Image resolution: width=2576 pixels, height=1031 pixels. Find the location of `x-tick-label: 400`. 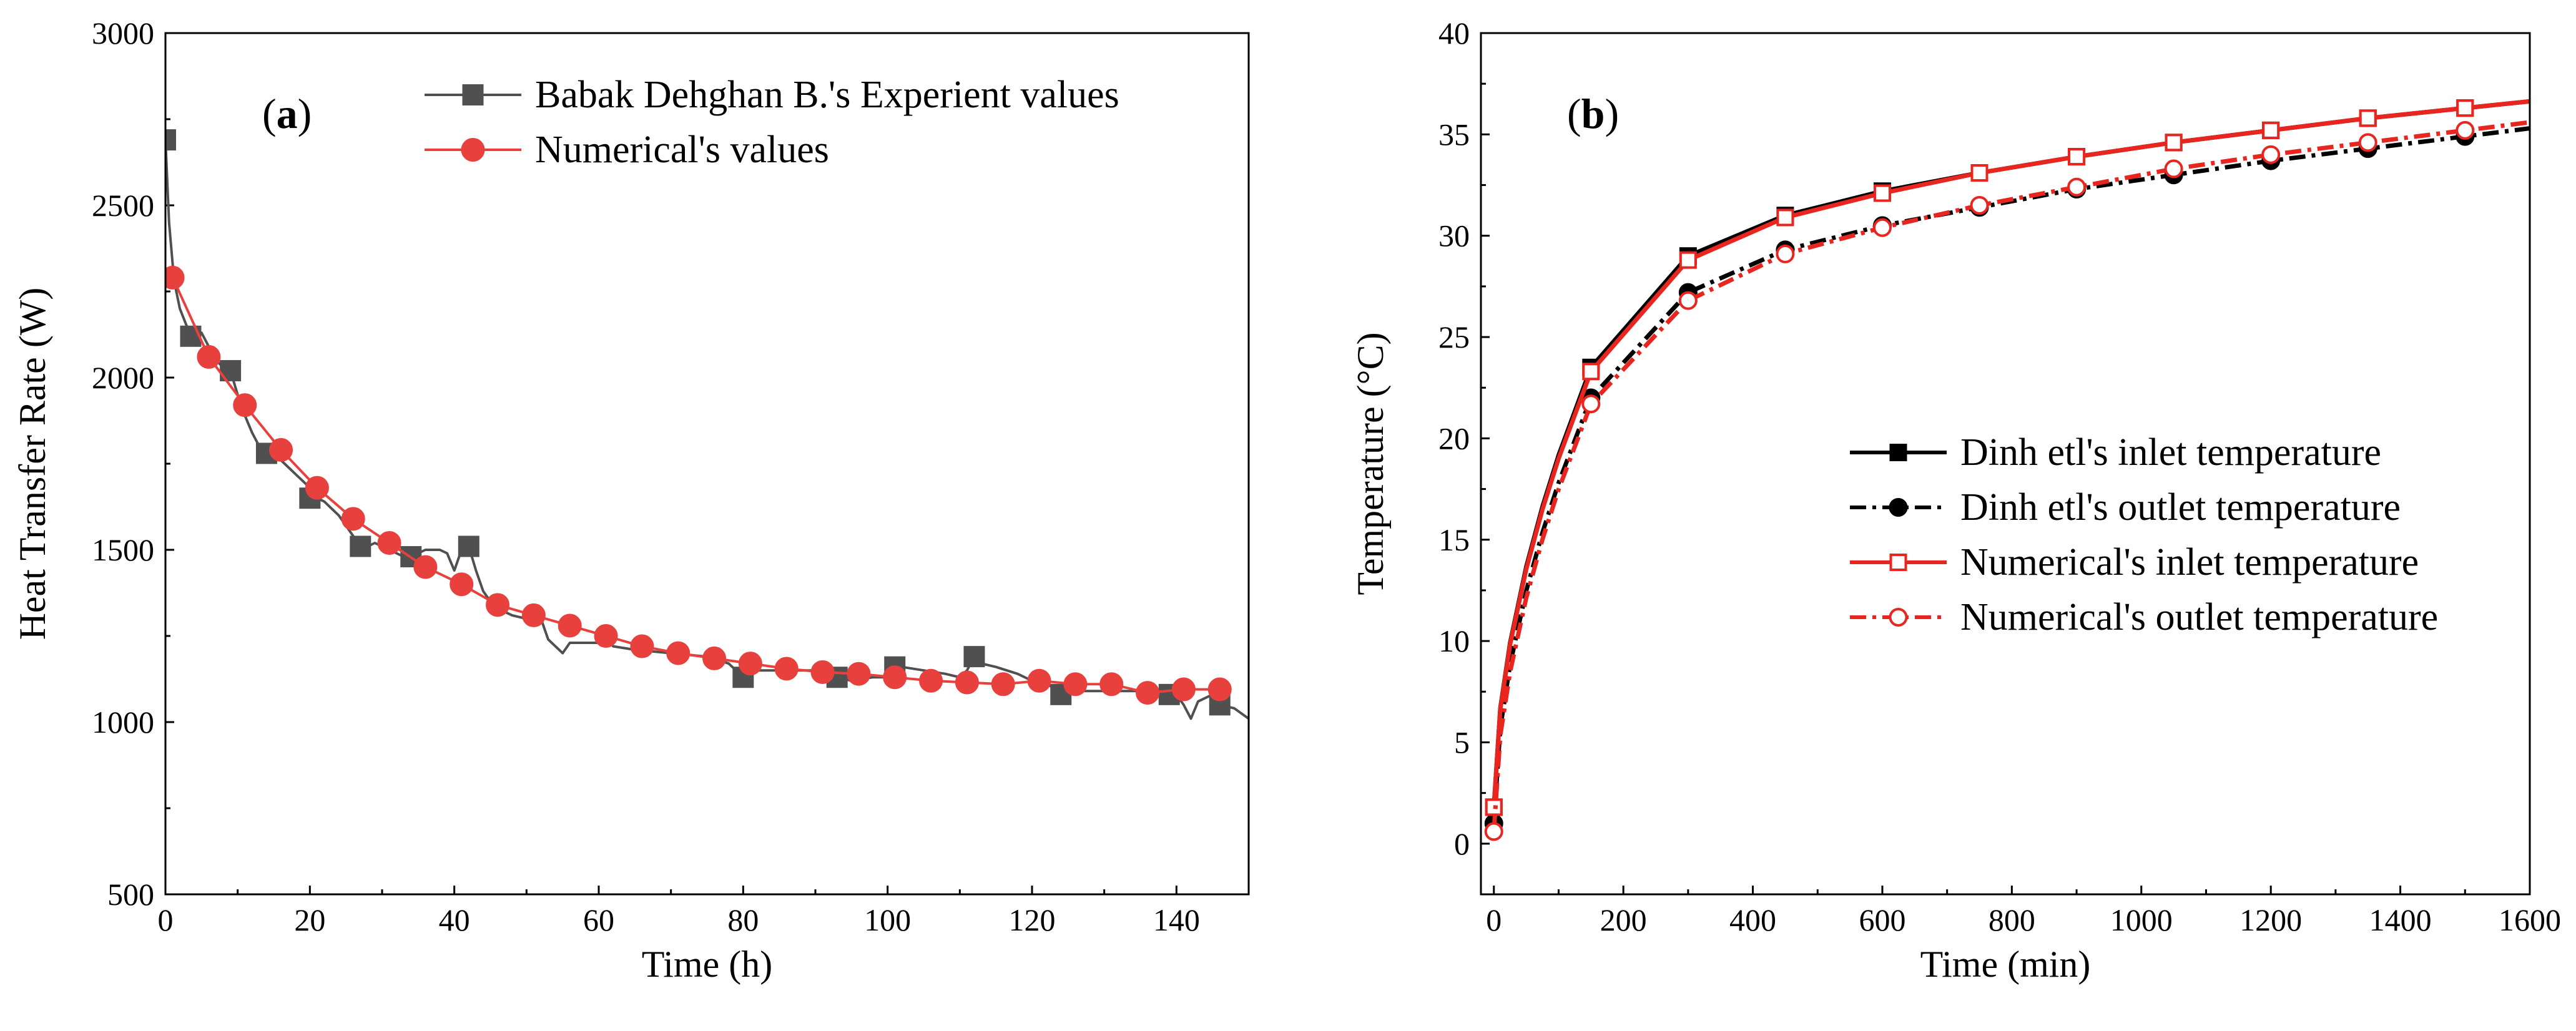

x-tick-label: 400 is located at coordinates (1752, 920).